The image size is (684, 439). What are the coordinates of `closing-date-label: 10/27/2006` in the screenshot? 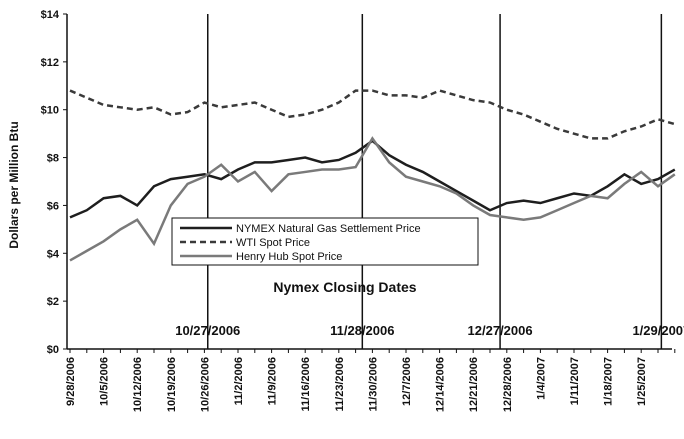 It's located at (207, 330).